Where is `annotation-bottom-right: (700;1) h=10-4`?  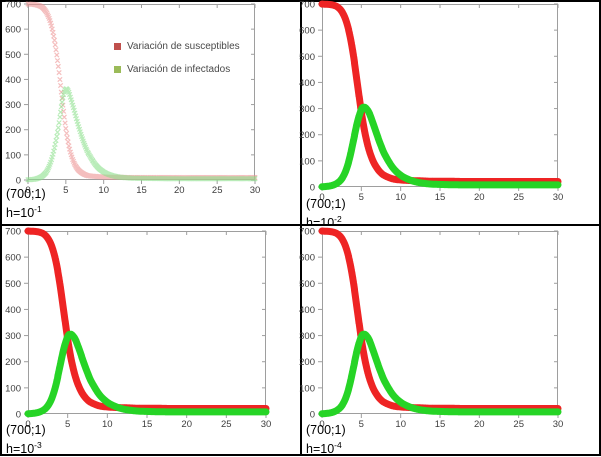
annotation-bottom-right: (700;1) h=10-4 is located at coordinates (326, 440).